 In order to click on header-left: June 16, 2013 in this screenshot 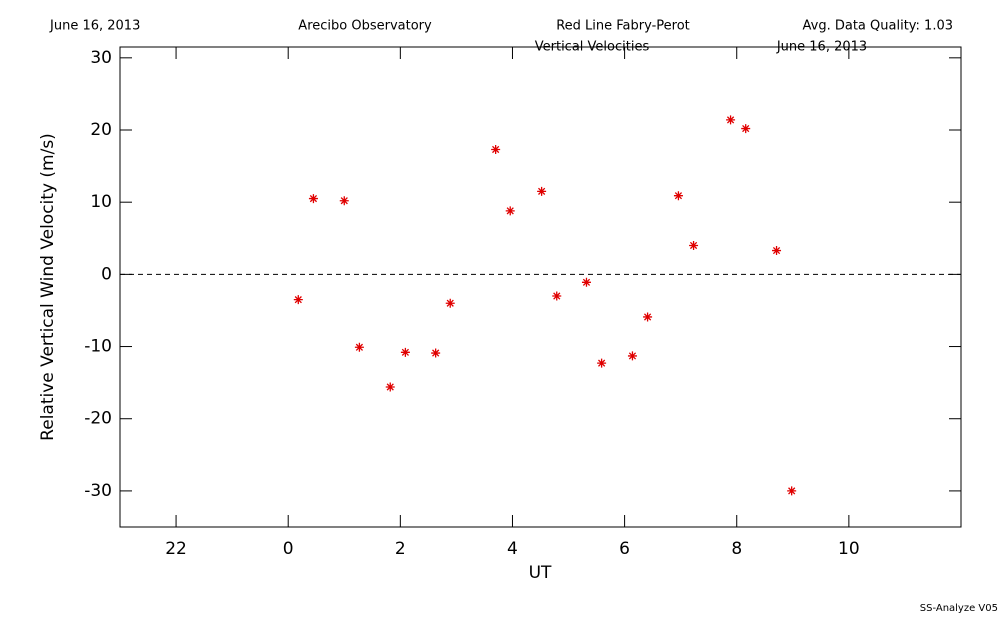, I will do `click(94, 26)`.